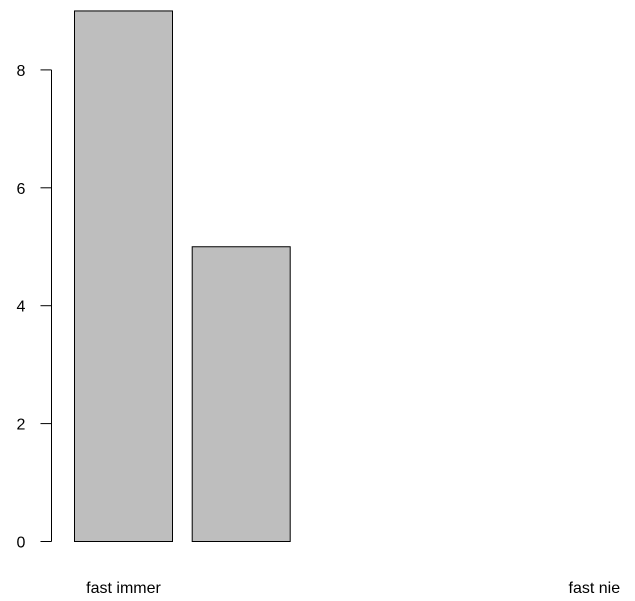 This screenshot has height=601, width=635. Describe the element at coordinates (21, 543) in the screenshot. I see `y-tick-label: 0` at that location.